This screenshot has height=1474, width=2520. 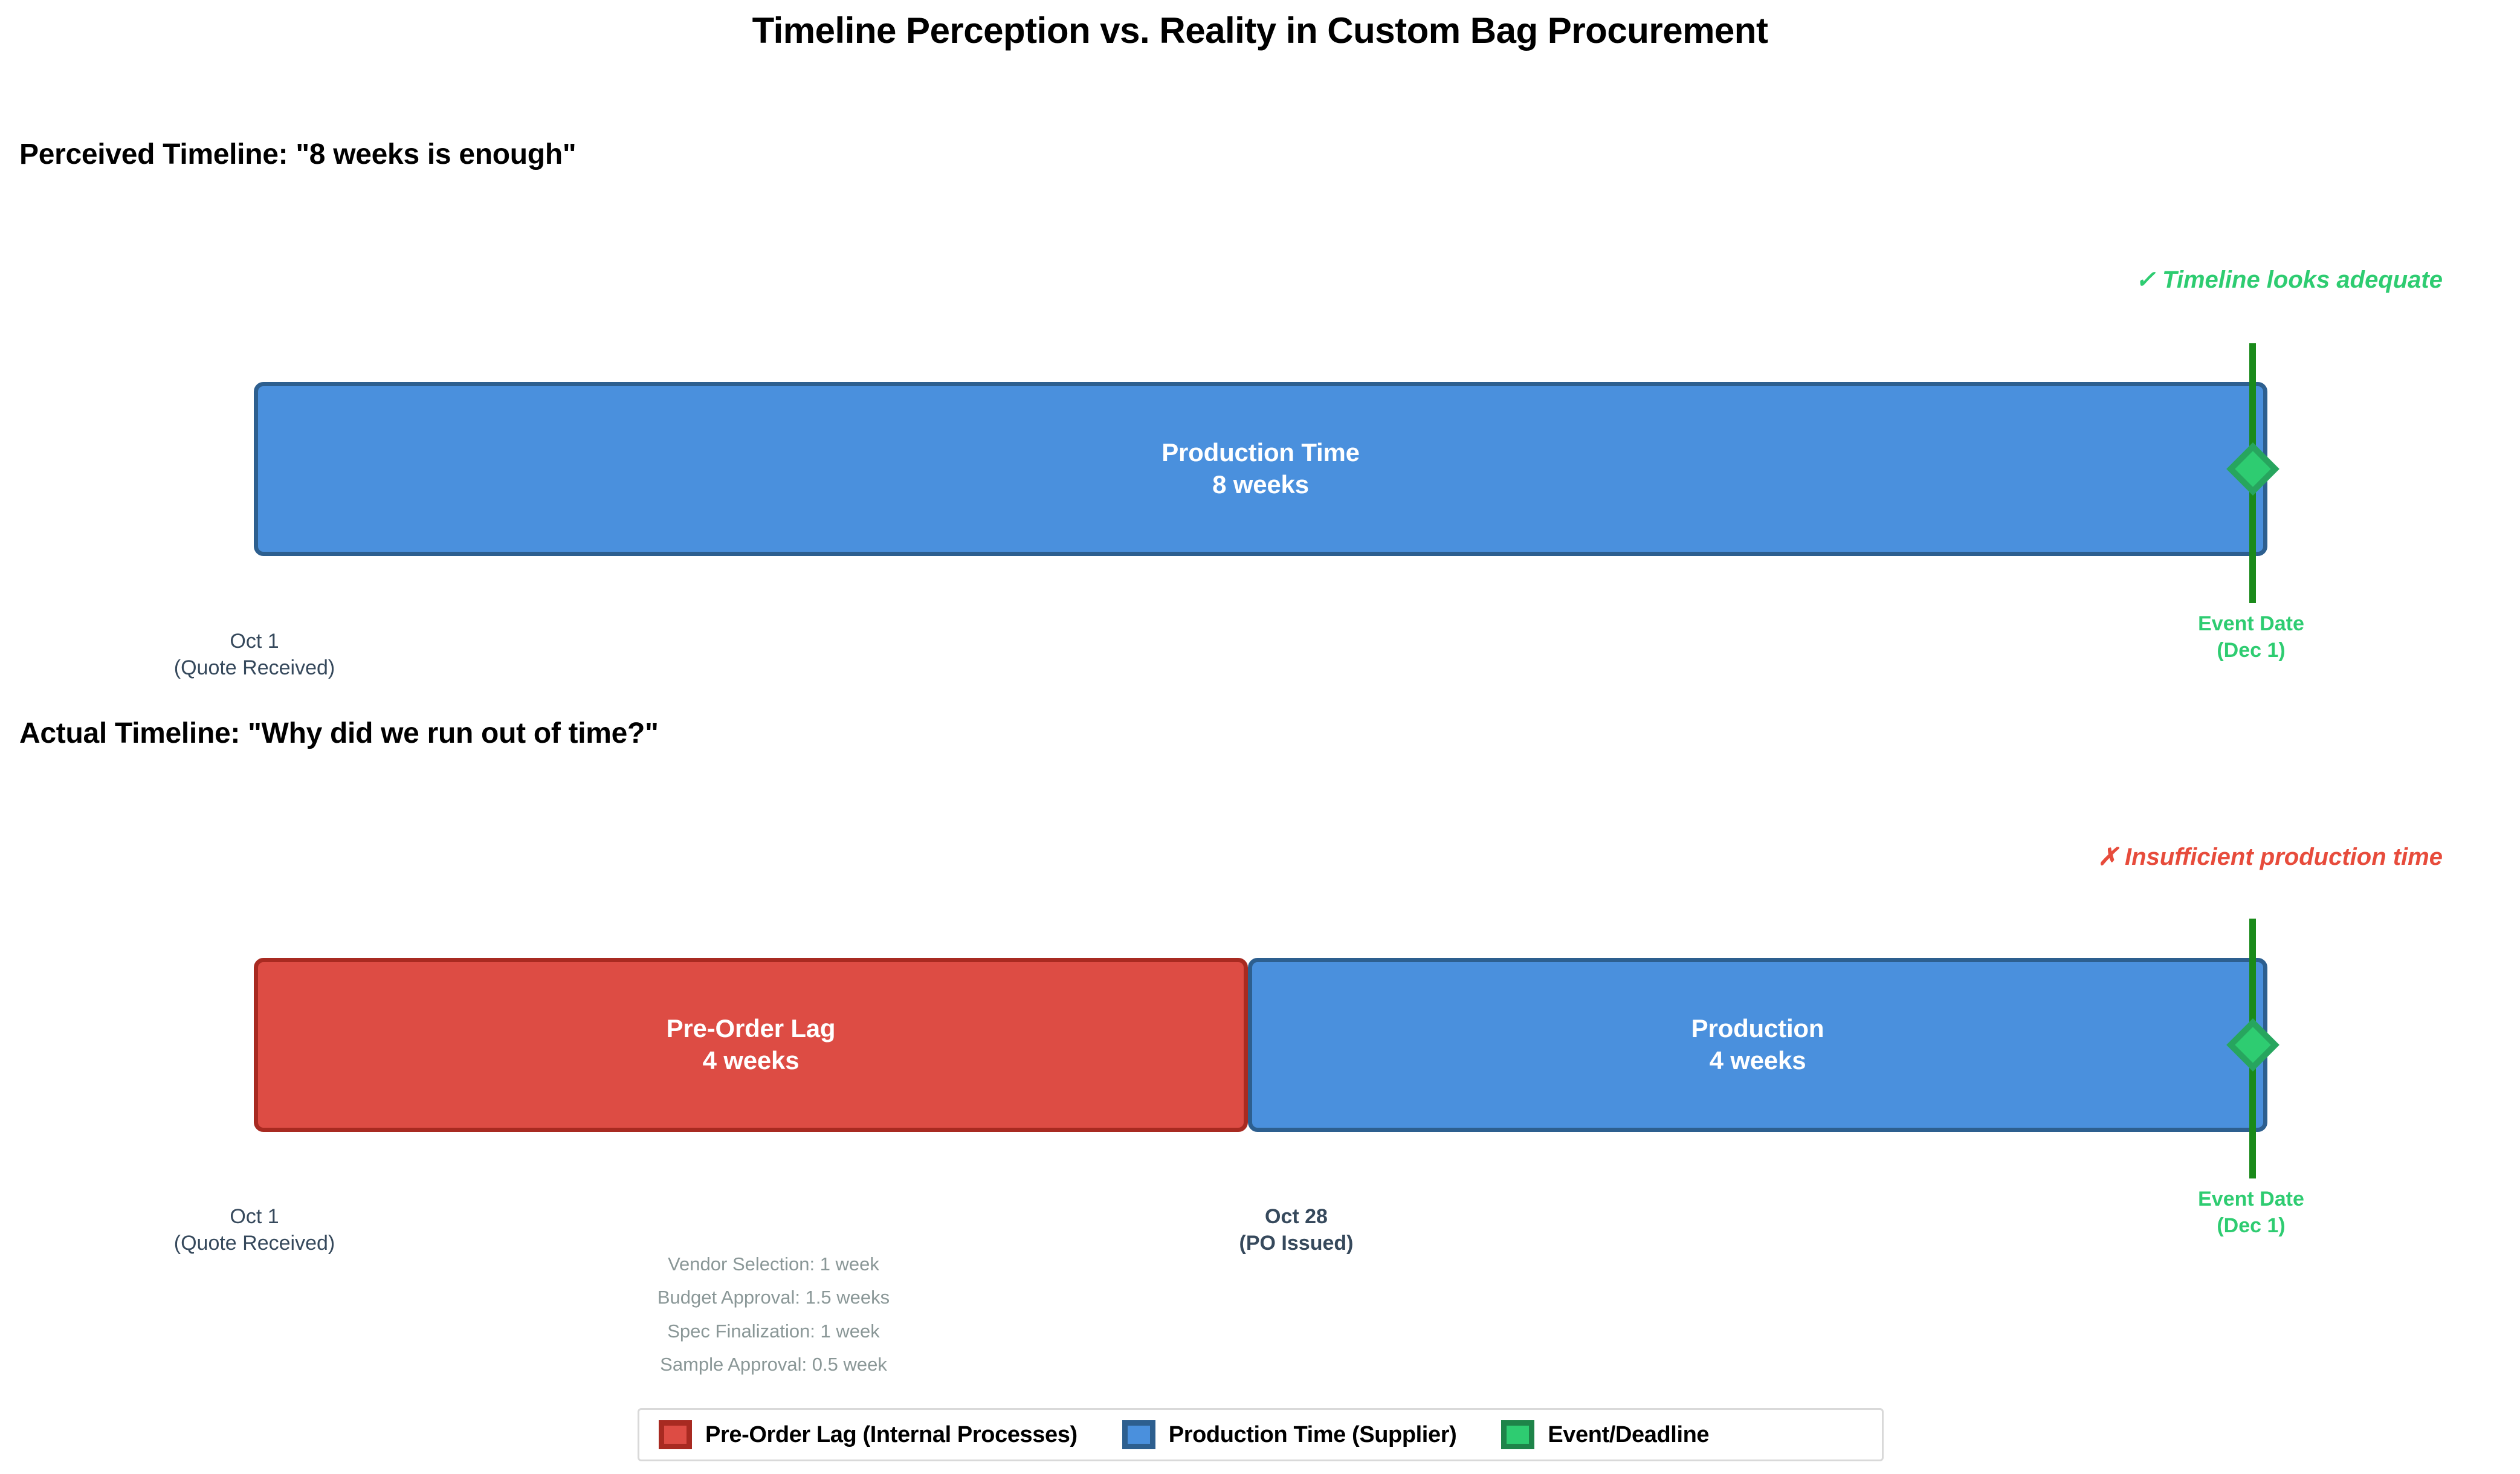 I want to click on legend-label: Pre-Order Lag (Internal Processes), so click(x=891, y=1434).